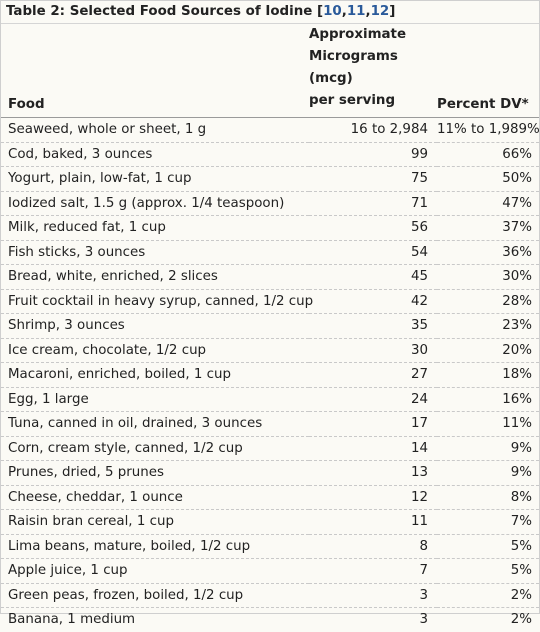 This screenshot has width=540, height=632. What do you see at coordinates (155, 71) in the screenshot?
I see `header-food: Food` at bounding box center [155, 71].